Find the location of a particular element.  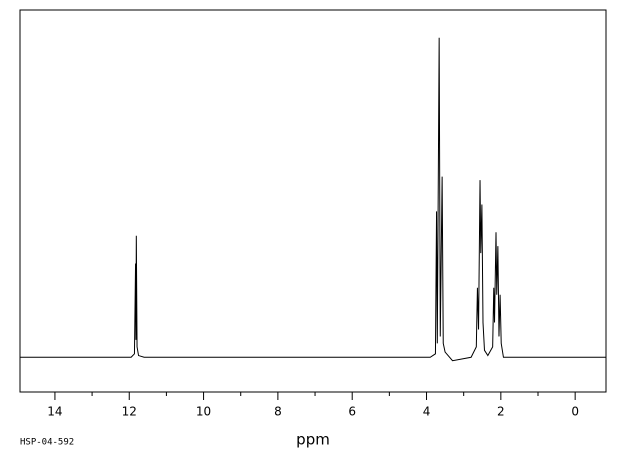

x-tick-label: 14 is located at coordinates (54, 412).